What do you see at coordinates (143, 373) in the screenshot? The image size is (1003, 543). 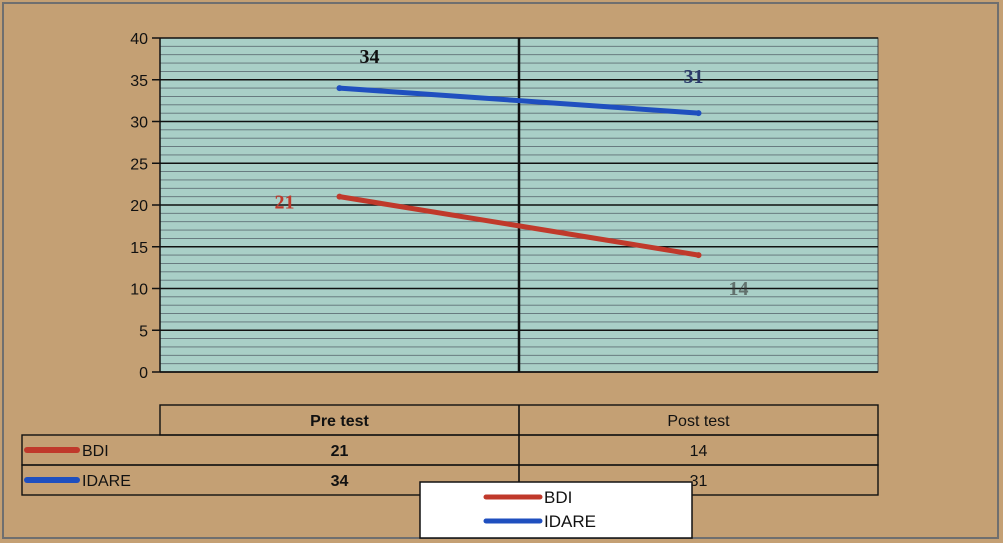 I see `y-tick-label: 0` at bounding box center [143, 373].